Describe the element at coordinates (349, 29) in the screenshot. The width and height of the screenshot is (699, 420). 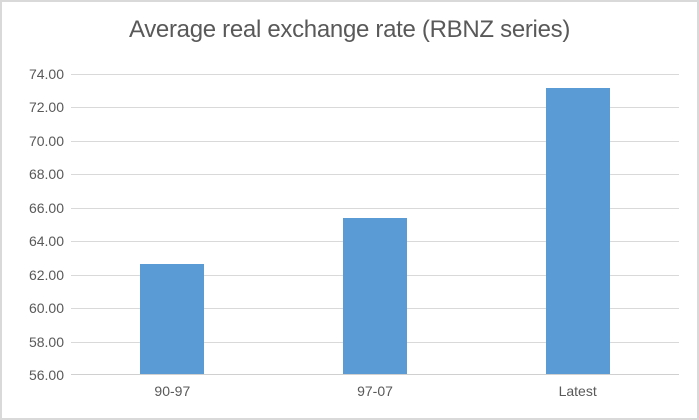
I see `chart-title: Average real exchange rate (RBNZ series)` at that location.